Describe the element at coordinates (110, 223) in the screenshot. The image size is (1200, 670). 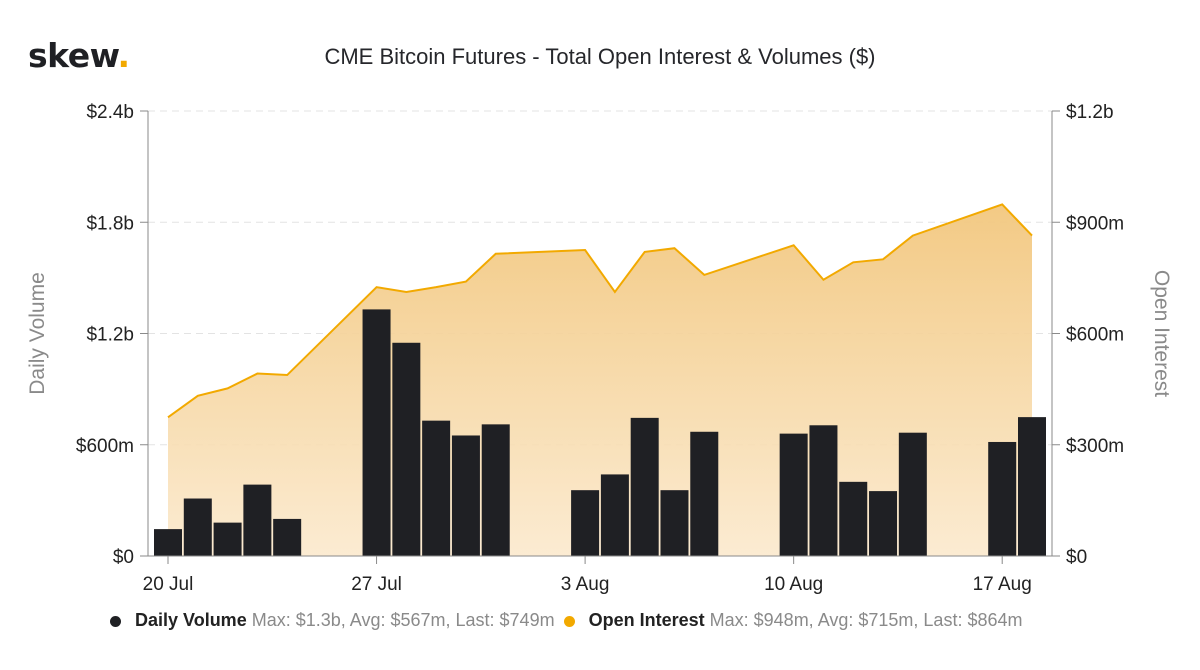
I see `left-tick-label: $1.8b` at that location.